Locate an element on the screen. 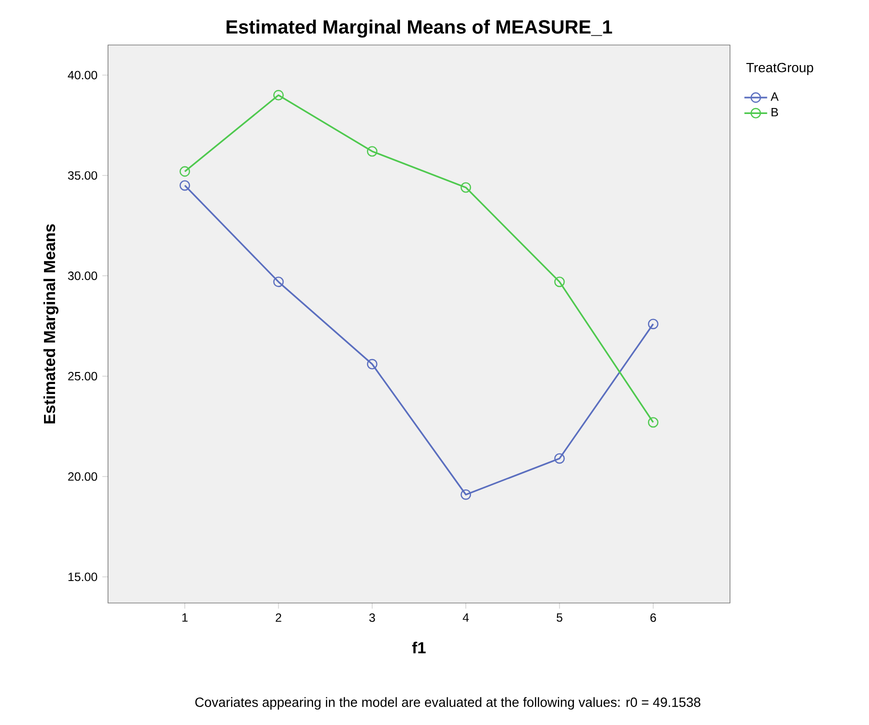  text: Covariates appearing in the model are evaluated at the following values: r0 = 49.1538 is located at coordinates (447, 703).